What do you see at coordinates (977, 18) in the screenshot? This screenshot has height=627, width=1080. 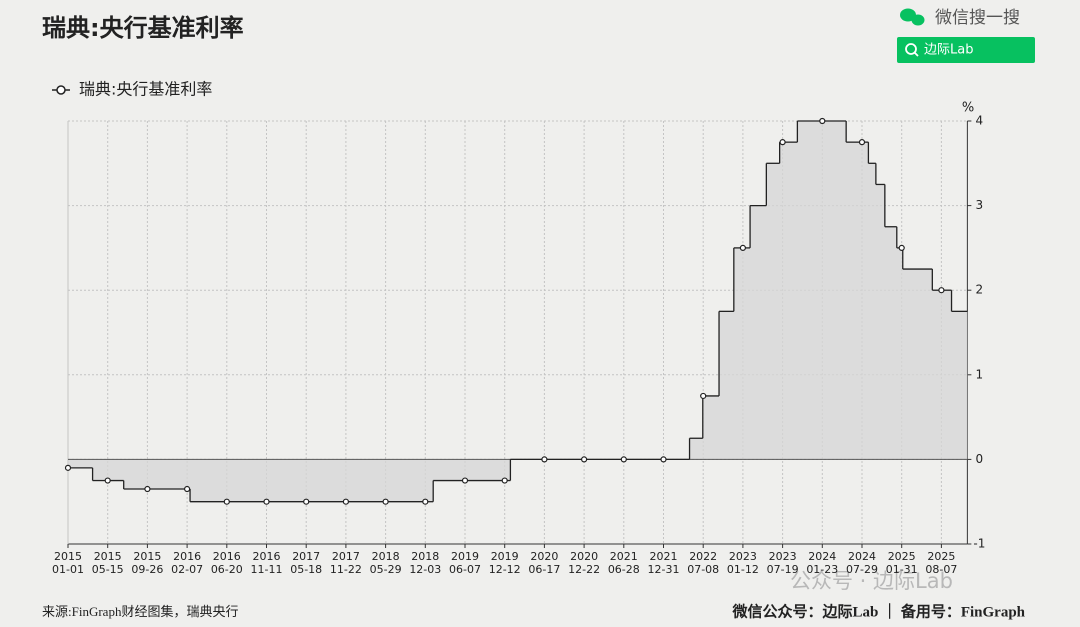 I see `search-label: 微信搜一搜` at bounding box center [977, 18].